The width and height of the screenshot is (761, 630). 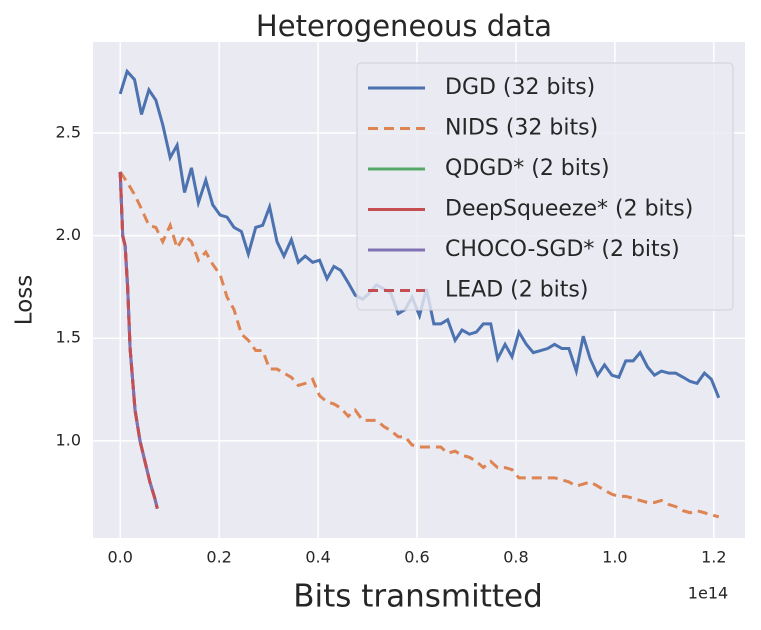 What do you see at coordinates (68, 337) in the screenshot?
I see `y-tick-label: 1.5` at bounding box center [68, 337].